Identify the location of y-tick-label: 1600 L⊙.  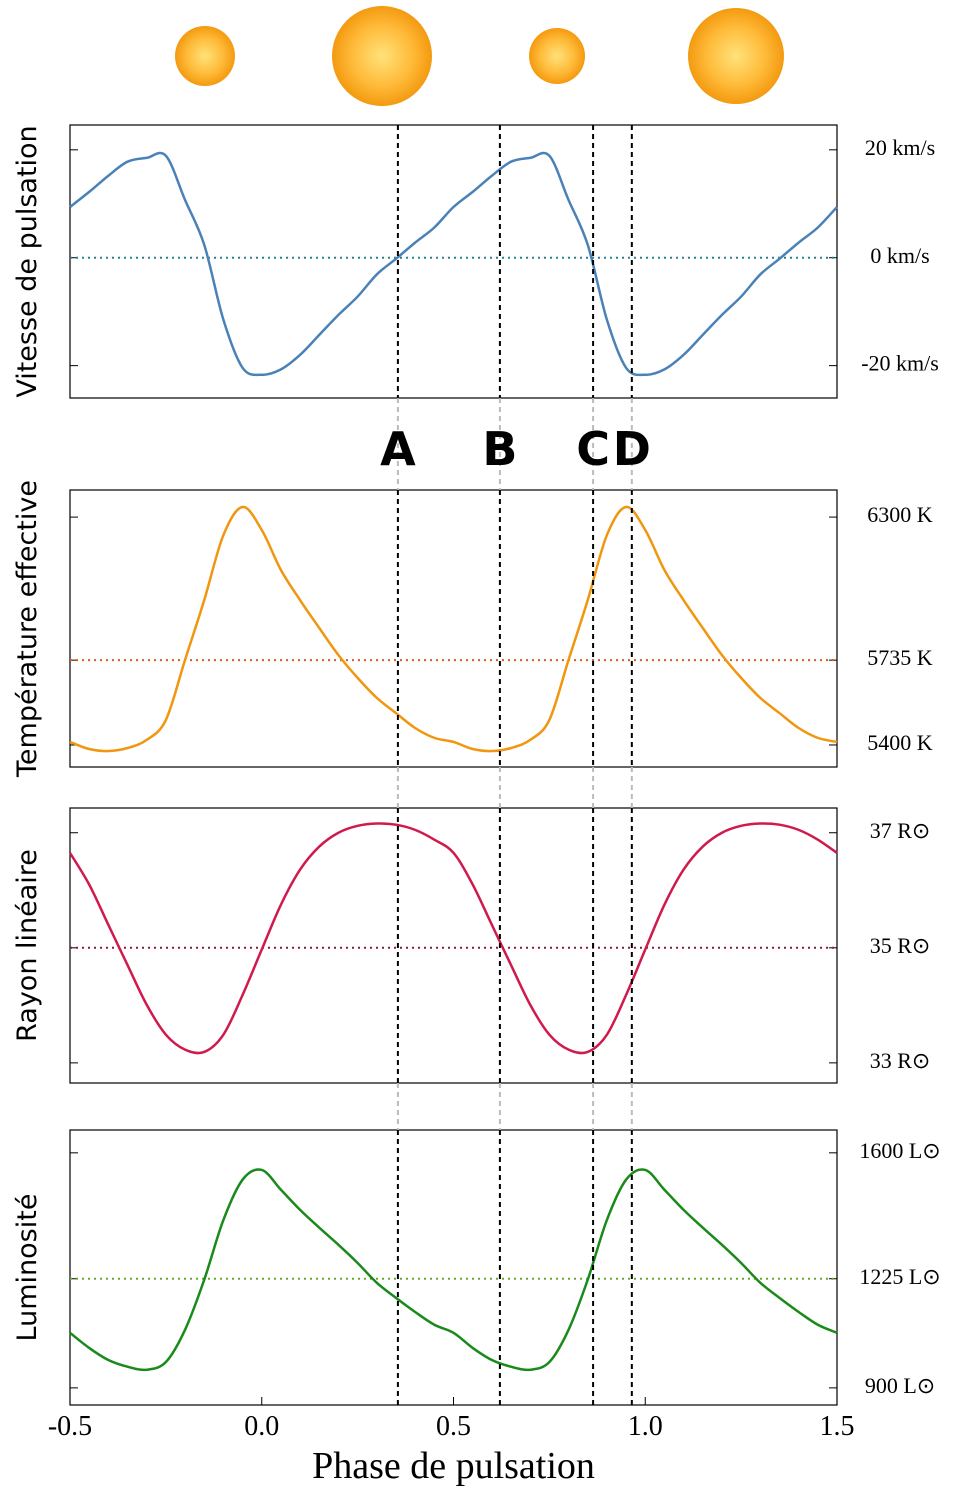
(899, 1150).